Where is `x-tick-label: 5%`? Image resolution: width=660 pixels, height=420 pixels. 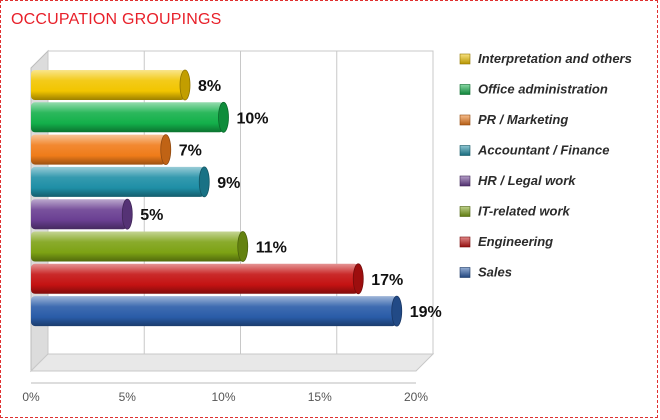 x-tick-label: 5% is located at coordinates (128, 397).